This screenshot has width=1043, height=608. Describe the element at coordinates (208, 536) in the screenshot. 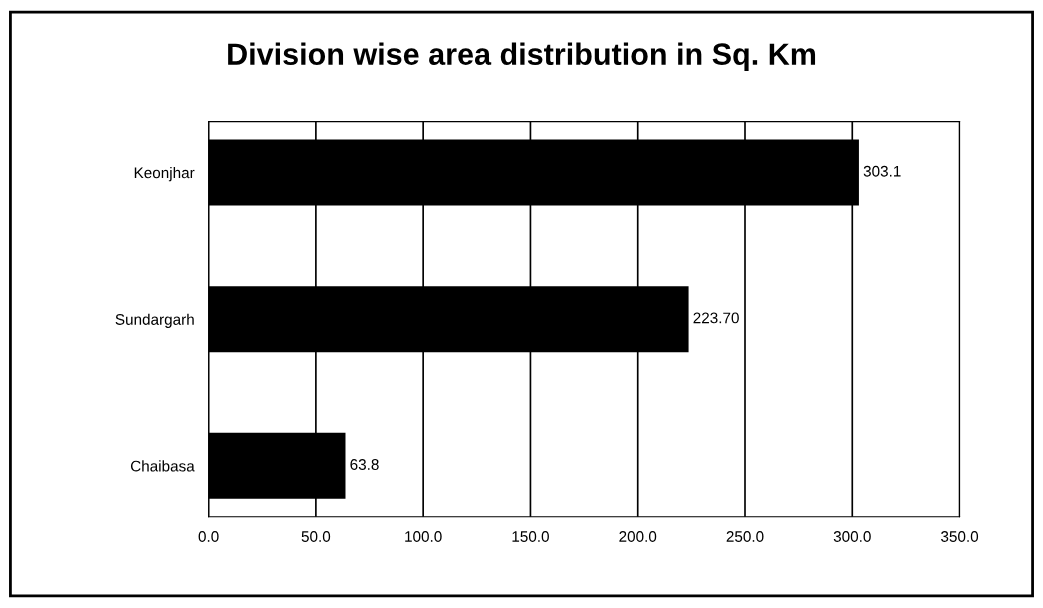

I see `x-tick-label: 0.0` at that location.